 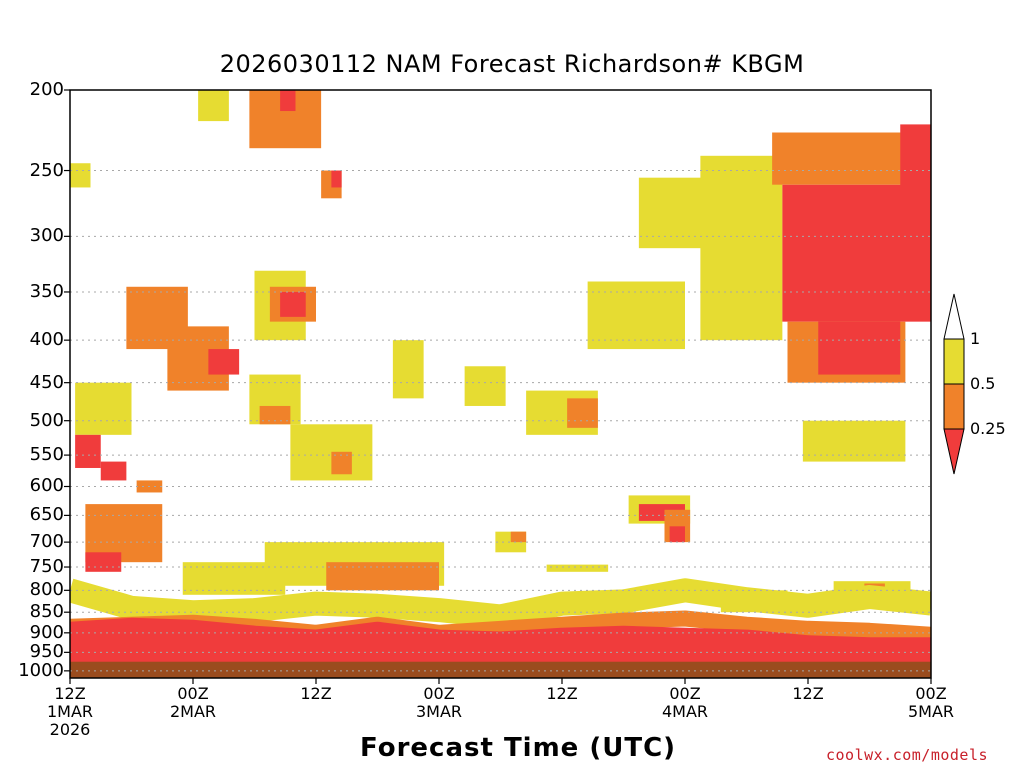 I want to click on legend-swatch-yellow, so click(x=954, y=361).